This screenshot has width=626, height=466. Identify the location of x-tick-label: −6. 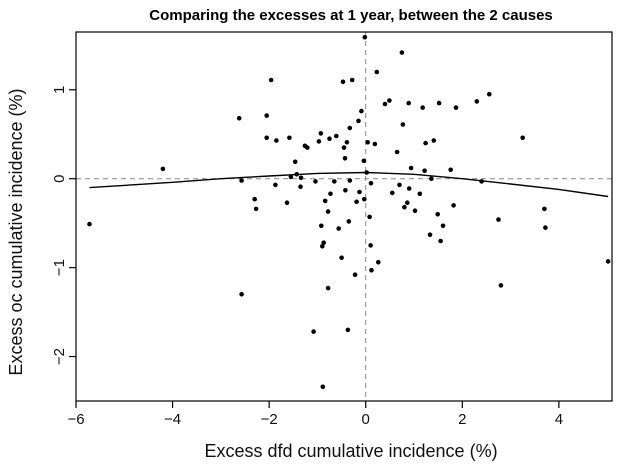
(75, 419).